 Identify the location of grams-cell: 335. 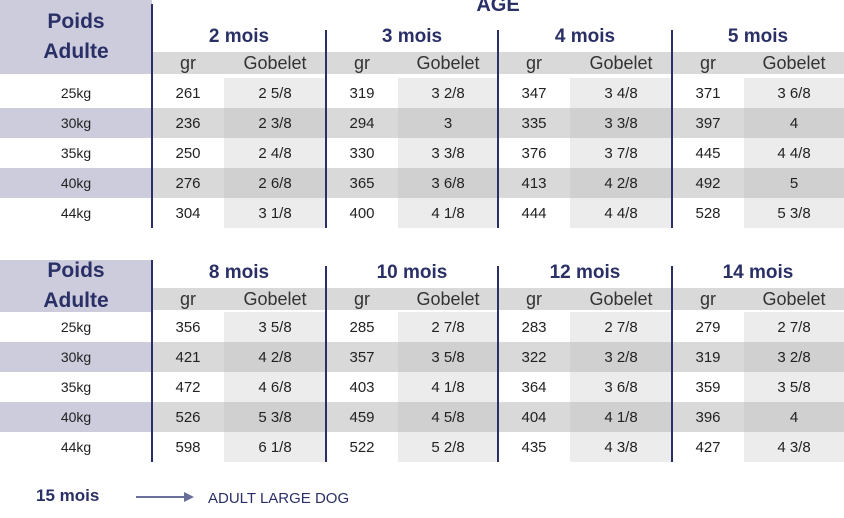
(534, 123).